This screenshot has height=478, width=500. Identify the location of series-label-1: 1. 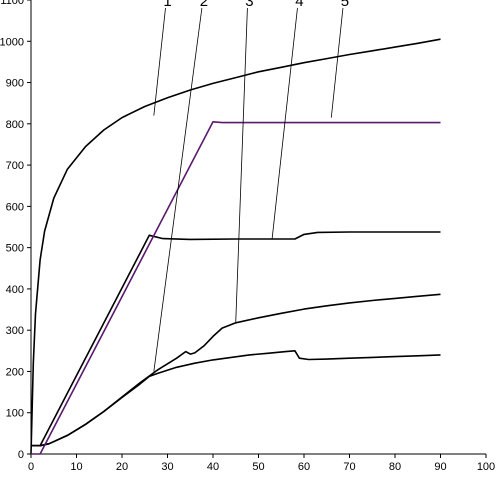
(167, 5).